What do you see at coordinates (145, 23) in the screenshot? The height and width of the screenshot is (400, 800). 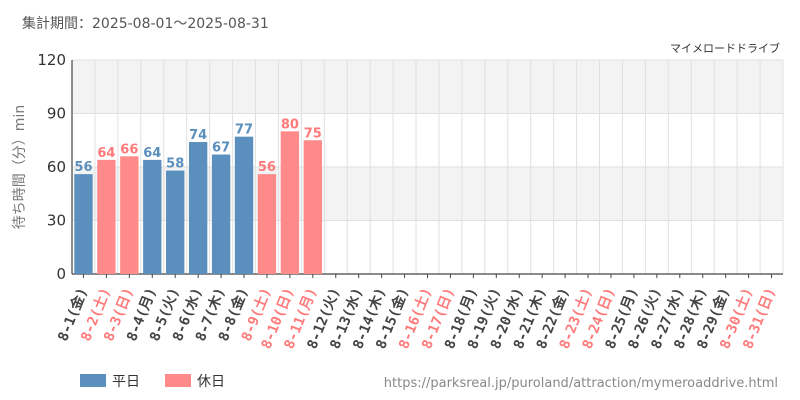 I see `period-label: 集計期間：2025-08-01～2025-08-31` at bounding box center [145, 23].